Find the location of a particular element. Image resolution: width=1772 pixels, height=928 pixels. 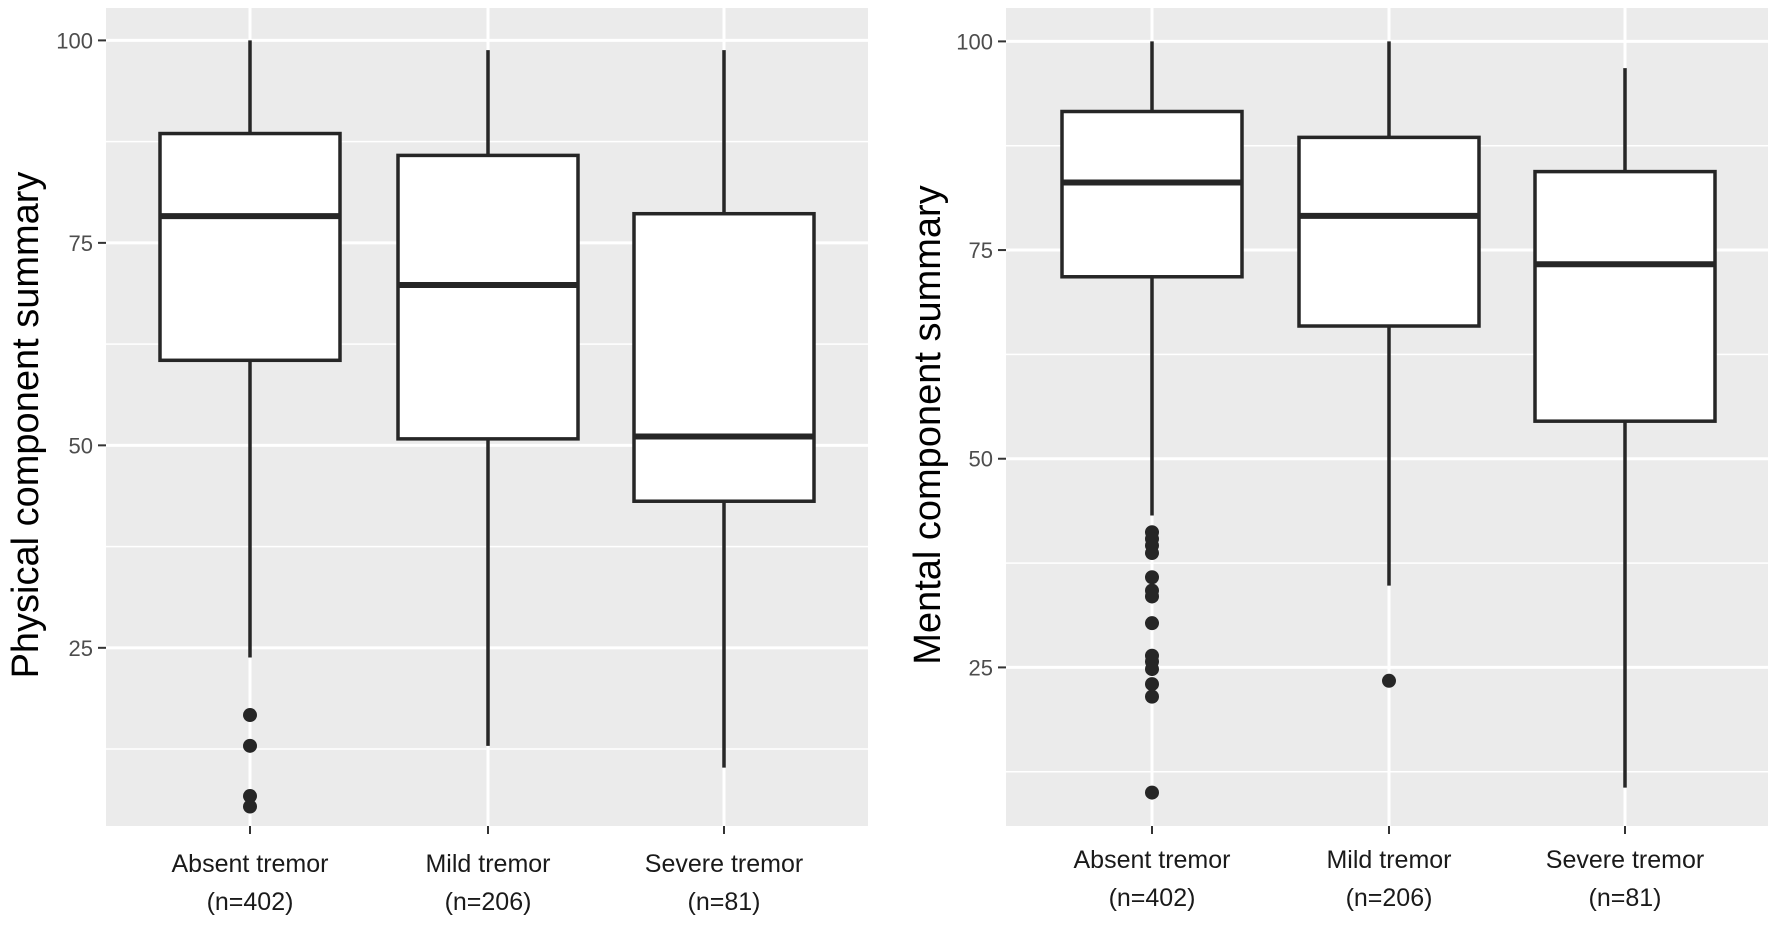

y-axis-title: Mental component summary is located at coordinates (928, 424).